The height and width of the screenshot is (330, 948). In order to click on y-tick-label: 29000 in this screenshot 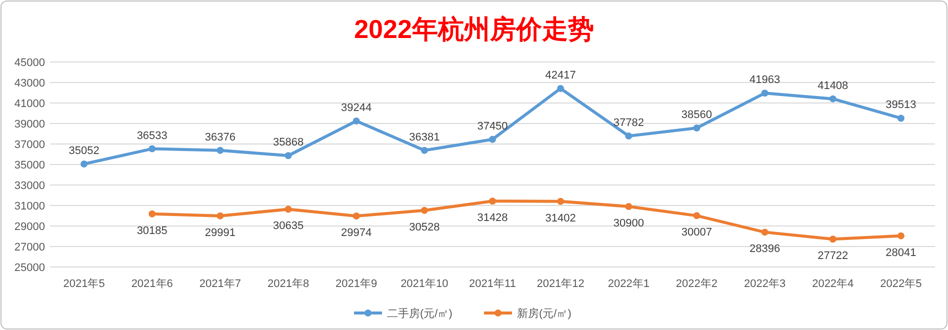, I will do `click(29, 227)`.